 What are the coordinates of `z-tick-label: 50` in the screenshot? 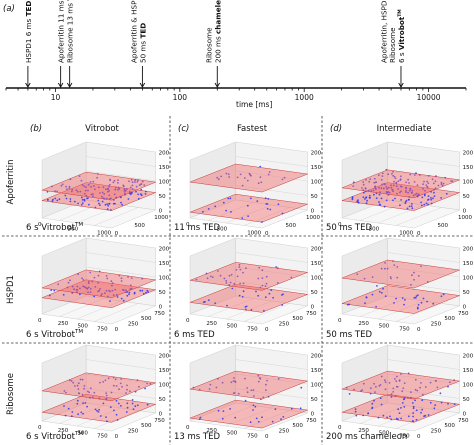 It's located at (466, 400).